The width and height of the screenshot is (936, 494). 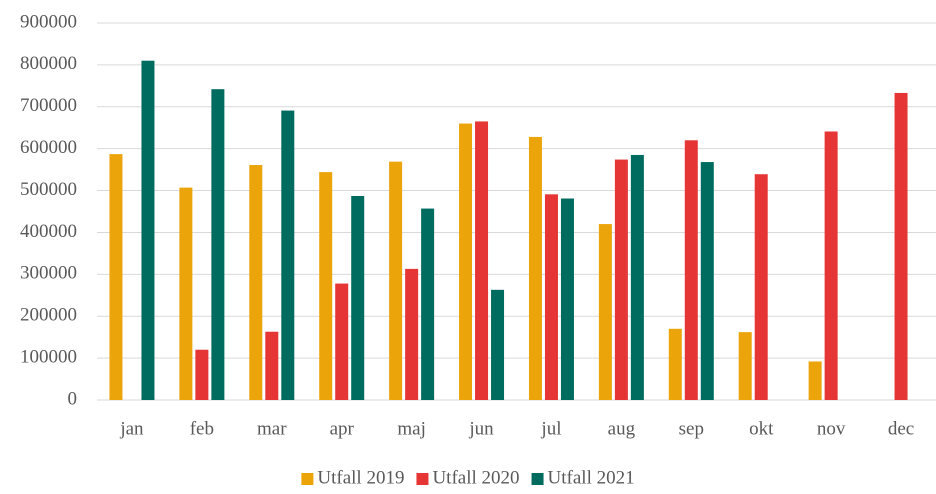 What do you see at coordinates (48, 315) in the screenshot?
I see `y-tick-label: 200000` at bounding box center [48, 315].